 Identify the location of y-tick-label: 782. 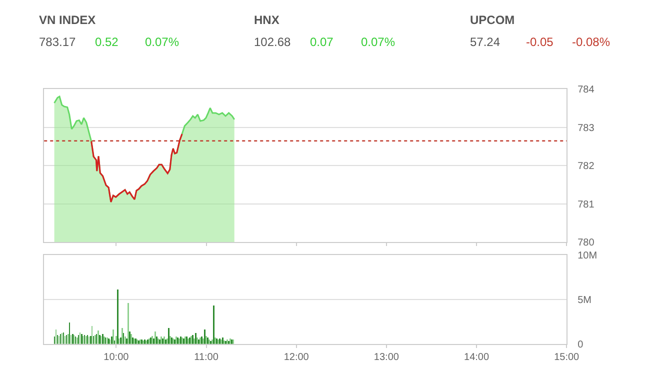
(586, 166).